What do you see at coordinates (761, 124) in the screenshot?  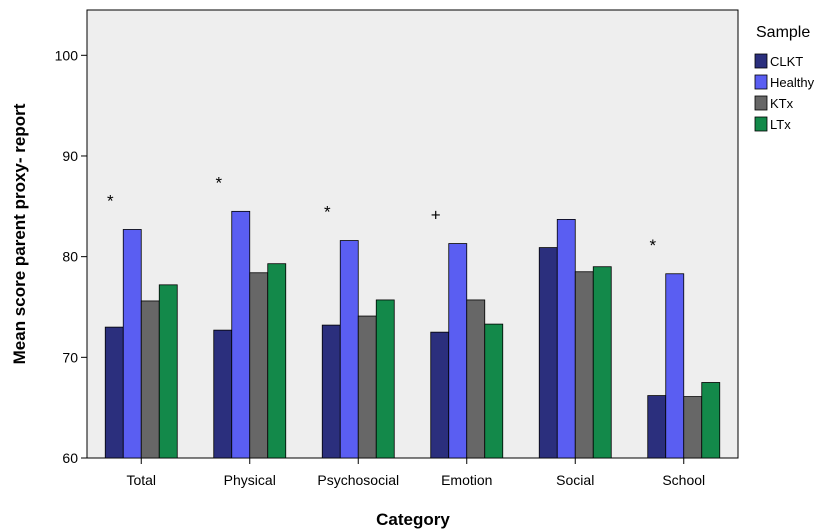 I see `legend-swatch-ltx` at bounding box center [761, 124].